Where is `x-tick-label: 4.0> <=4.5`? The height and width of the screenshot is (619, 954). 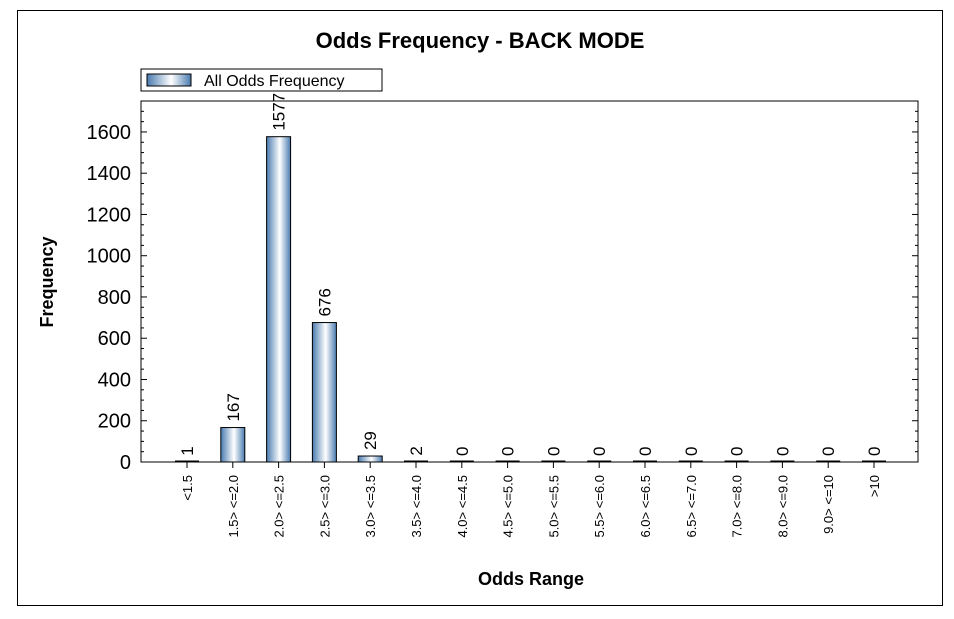
x-tick-label: 4.0> <=4.5 is located at coordinates (462, 506).